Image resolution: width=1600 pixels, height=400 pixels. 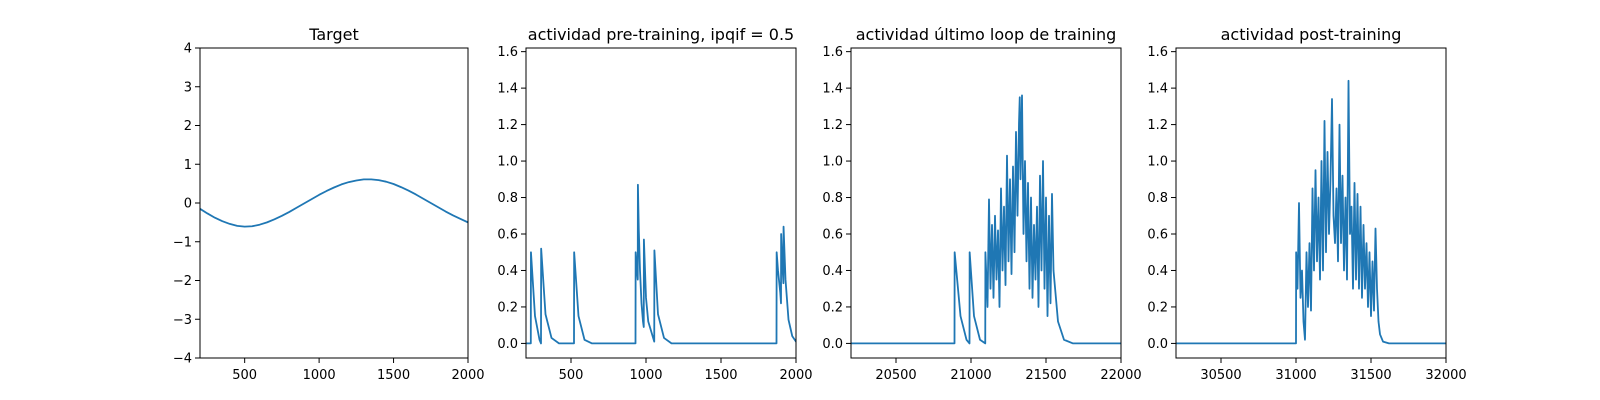 I want to click on y-tick-label: −1, so click(x=182, y=242).